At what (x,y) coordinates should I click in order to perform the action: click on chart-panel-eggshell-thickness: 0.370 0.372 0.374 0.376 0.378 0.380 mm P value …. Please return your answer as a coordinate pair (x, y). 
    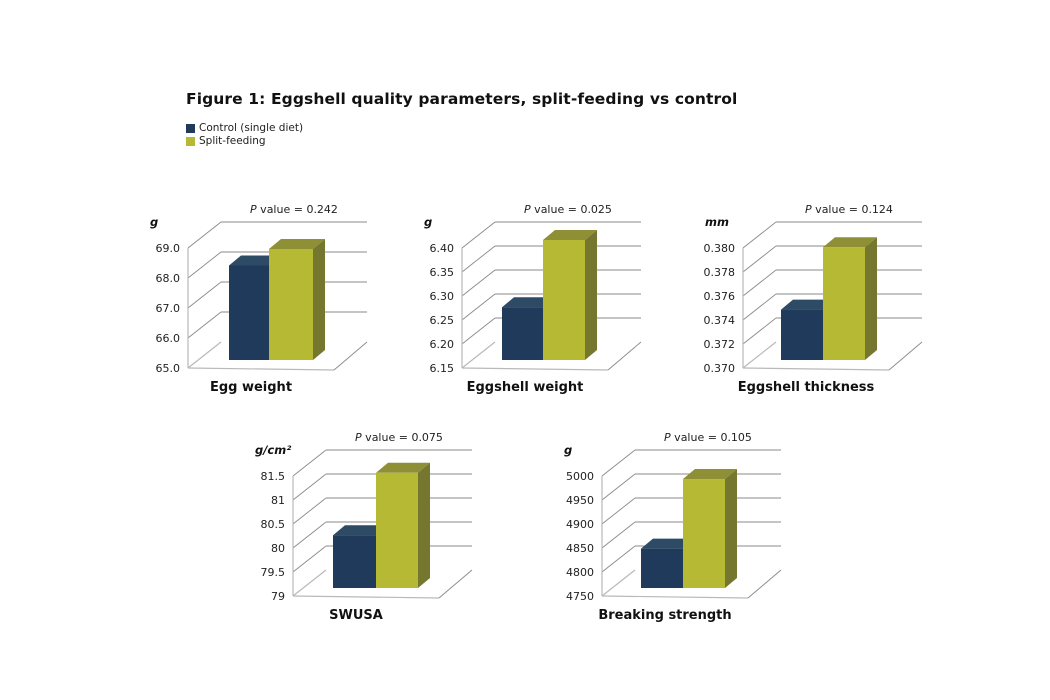
    Looking at the image, I should click on (813, 299).